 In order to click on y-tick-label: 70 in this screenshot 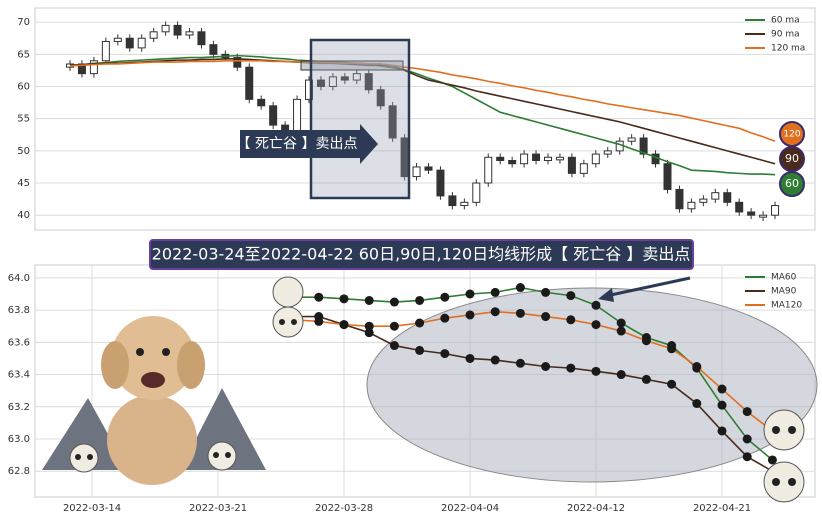, I will do `click(23, 22)`.